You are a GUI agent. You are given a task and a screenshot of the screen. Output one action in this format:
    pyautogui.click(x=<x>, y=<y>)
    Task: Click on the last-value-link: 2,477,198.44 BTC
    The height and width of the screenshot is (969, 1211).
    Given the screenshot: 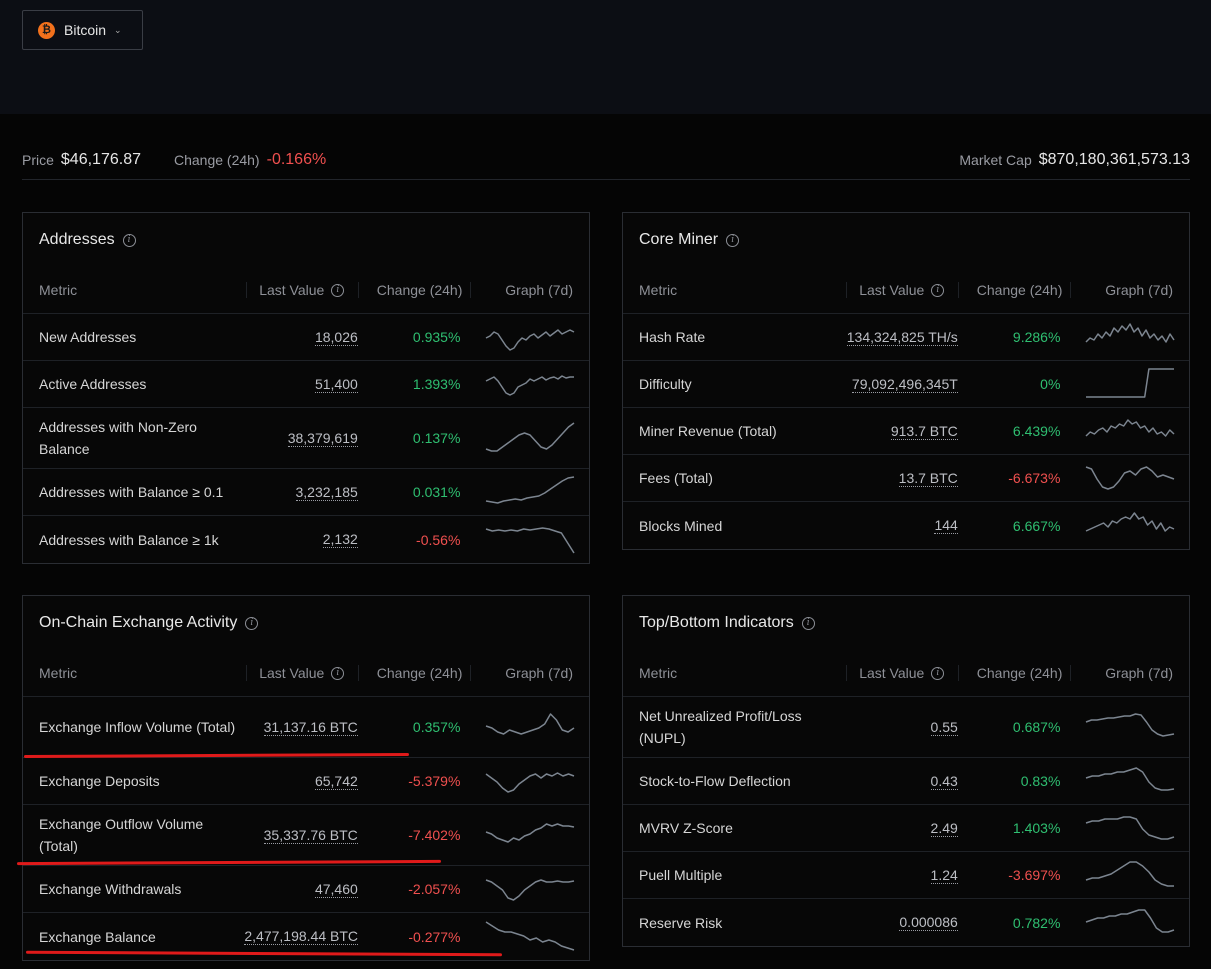 What is the action you would take?
    pyautogui.click(x=301, y=936)
    